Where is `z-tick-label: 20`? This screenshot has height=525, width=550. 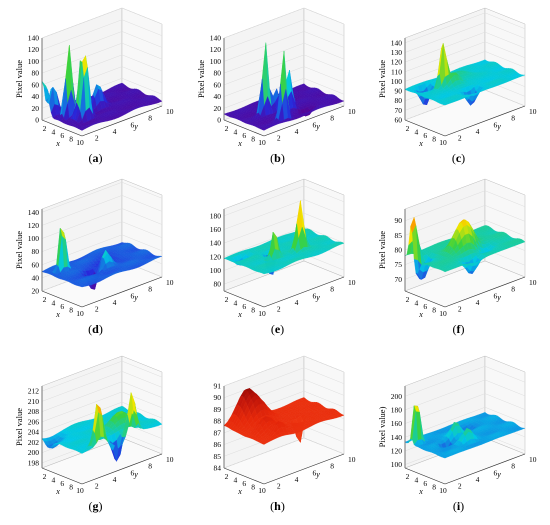
z-tick-label: 20 is located at coordinates (218, 108).